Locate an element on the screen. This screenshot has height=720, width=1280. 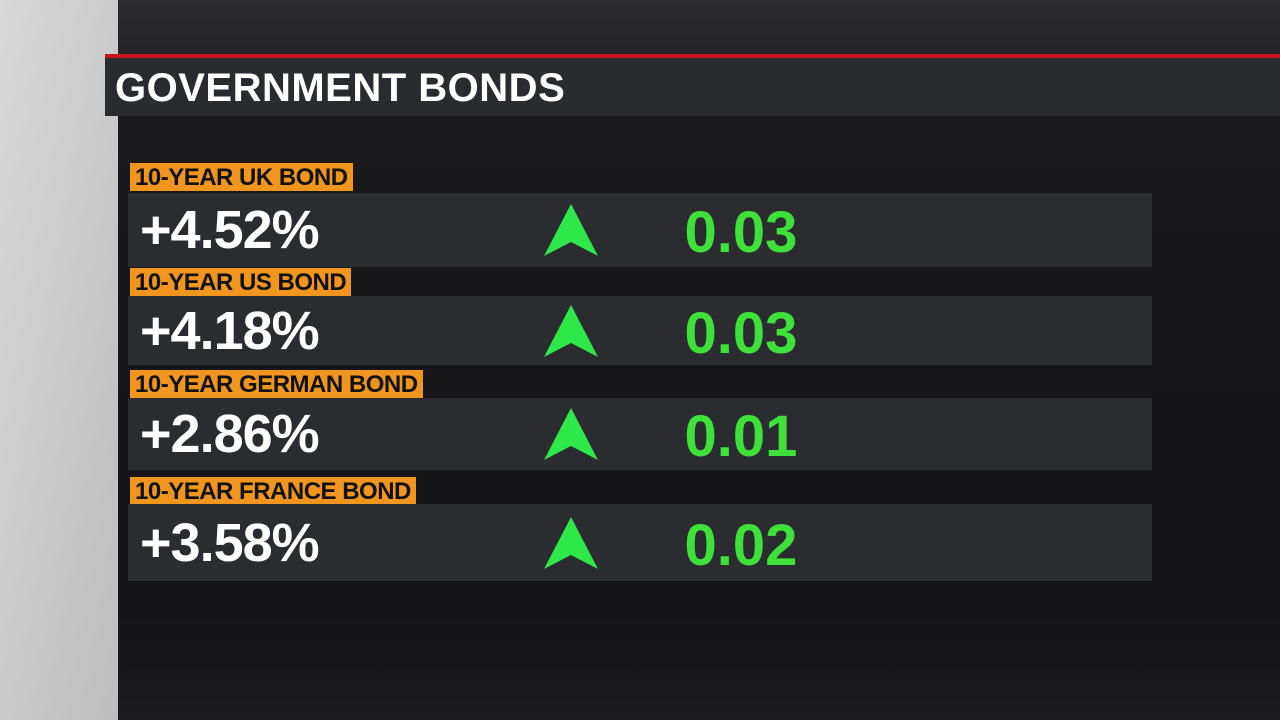
bond-label: 10-YEAR UK BOND is located at coordinates (241, 177).